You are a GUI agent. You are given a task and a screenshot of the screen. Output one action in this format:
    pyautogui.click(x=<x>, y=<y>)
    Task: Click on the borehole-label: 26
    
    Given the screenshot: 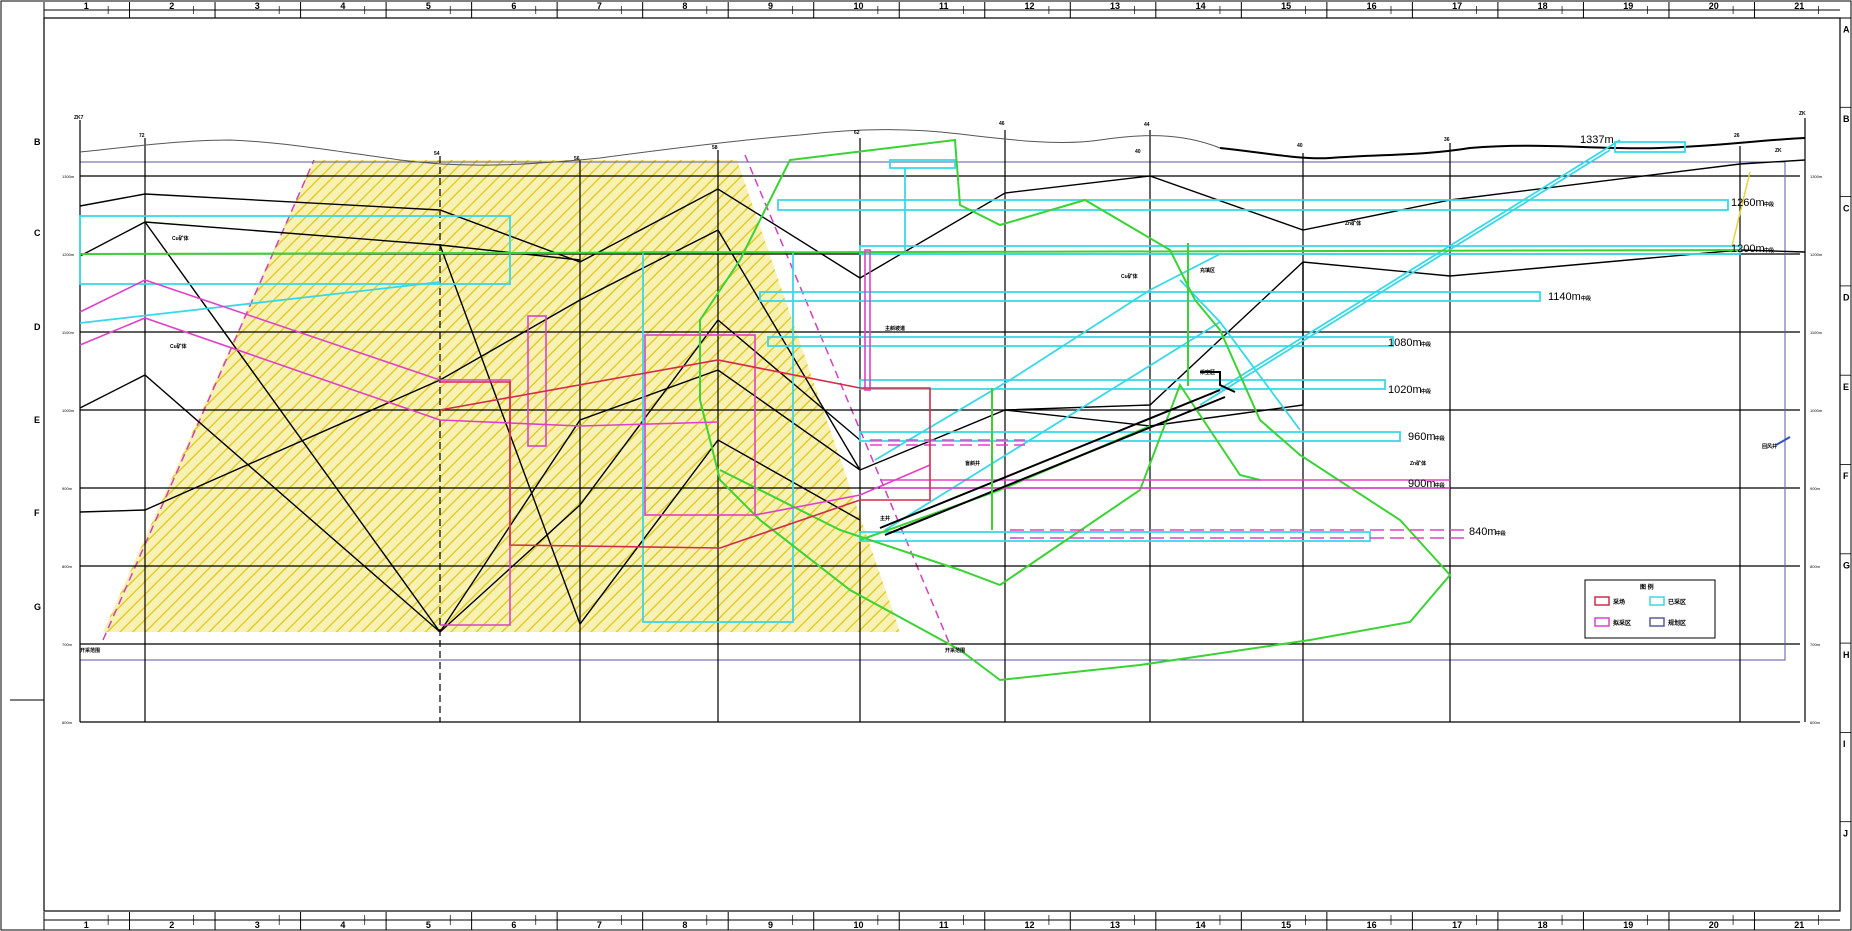 What is the action you would take?
    pyautogui.click(x=1737, y=136)
    